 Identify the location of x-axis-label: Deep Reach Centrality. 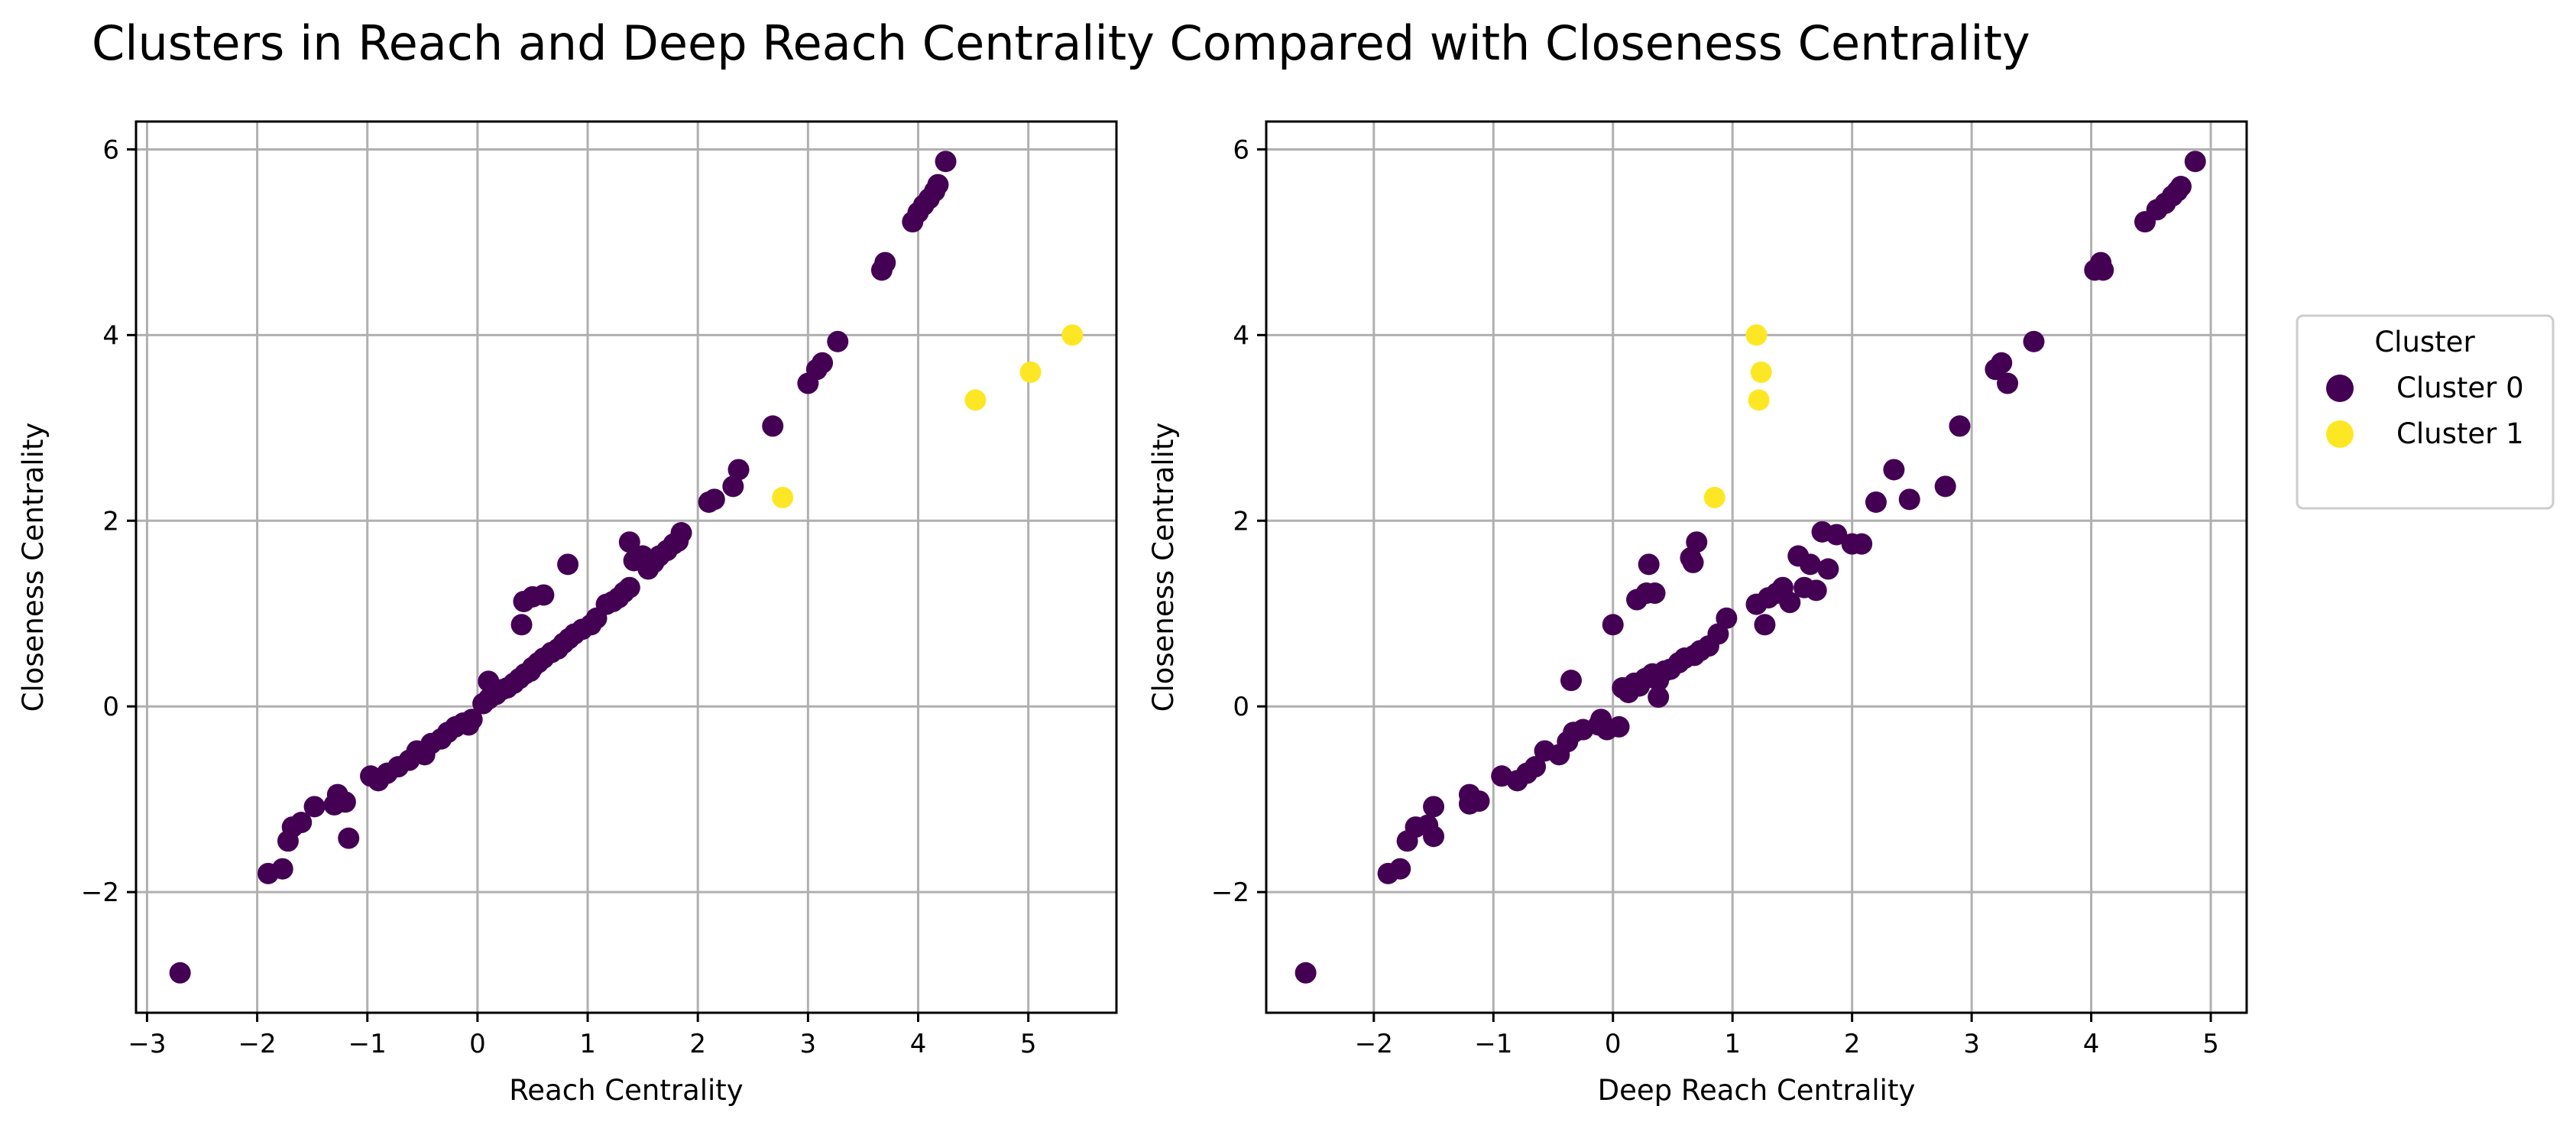
(1757, 1090).